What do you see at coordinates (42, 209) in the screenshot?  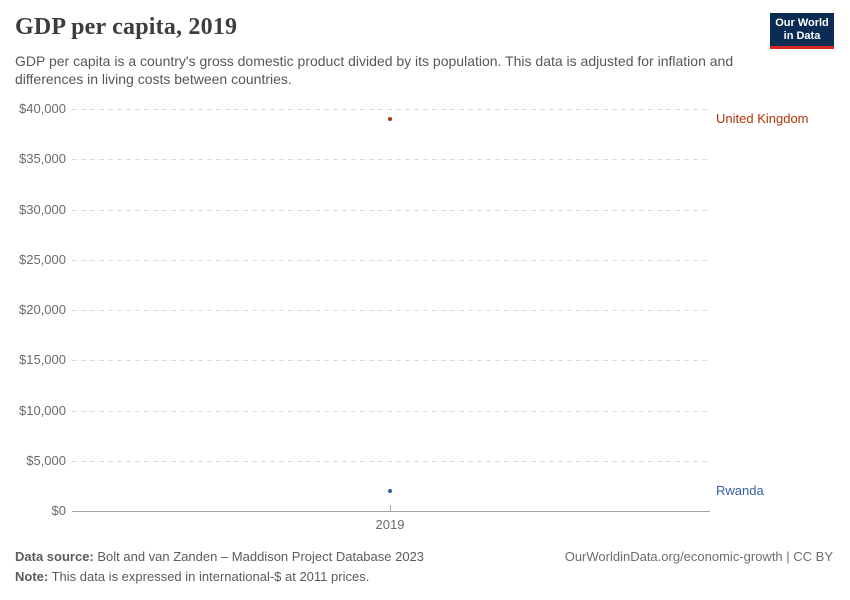 I see `y-axis-tick-label: $30,000` at bounding box center [42, 209].